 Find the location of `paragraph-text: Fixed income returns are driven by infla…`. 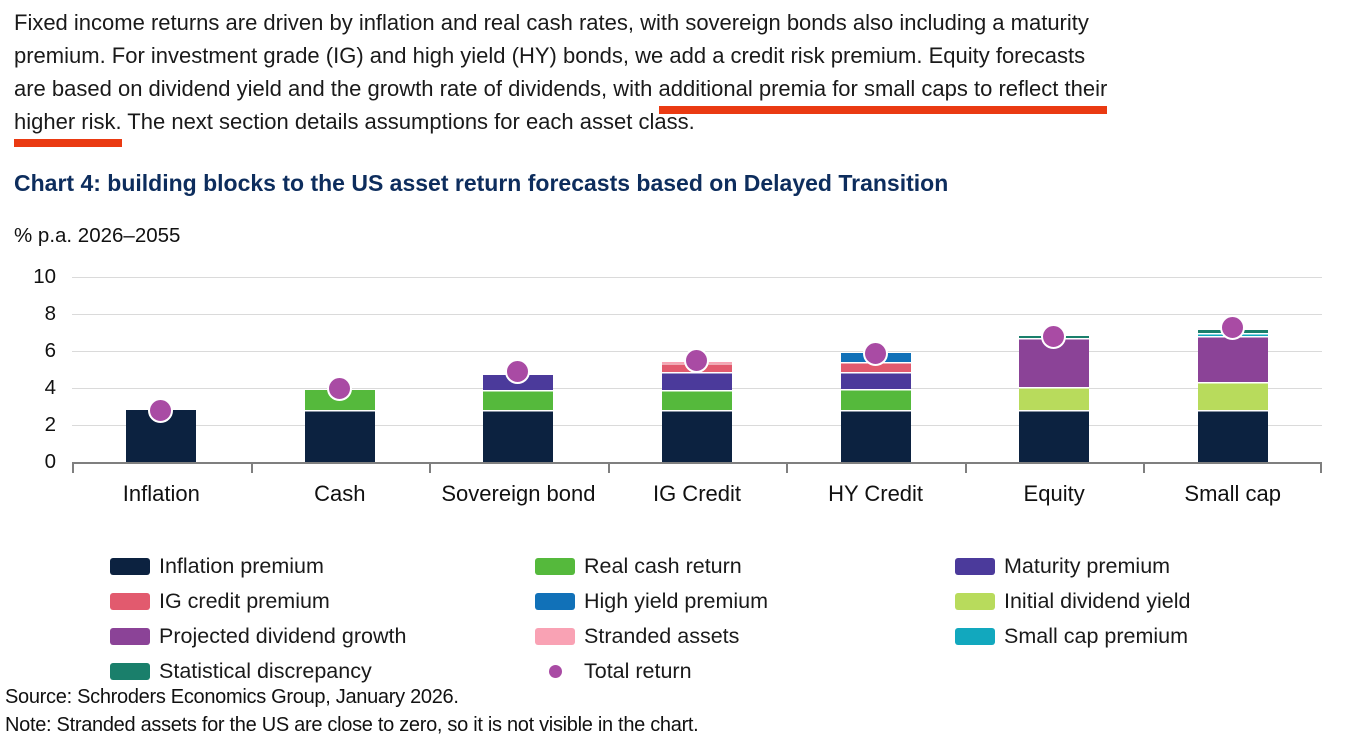

paragraph-text: Fixed income returns are driven by infla… is located at coordinates (551, 22).